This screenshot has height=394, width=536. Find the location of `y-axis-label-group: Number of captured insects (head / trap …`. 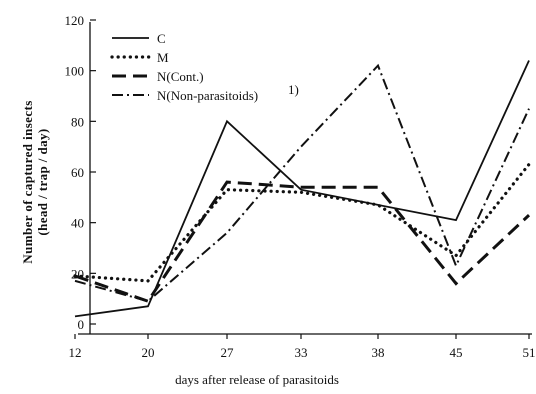

y-axis-label-group: Number of captured insects (head / trap … is located at coordinates (35, 181).